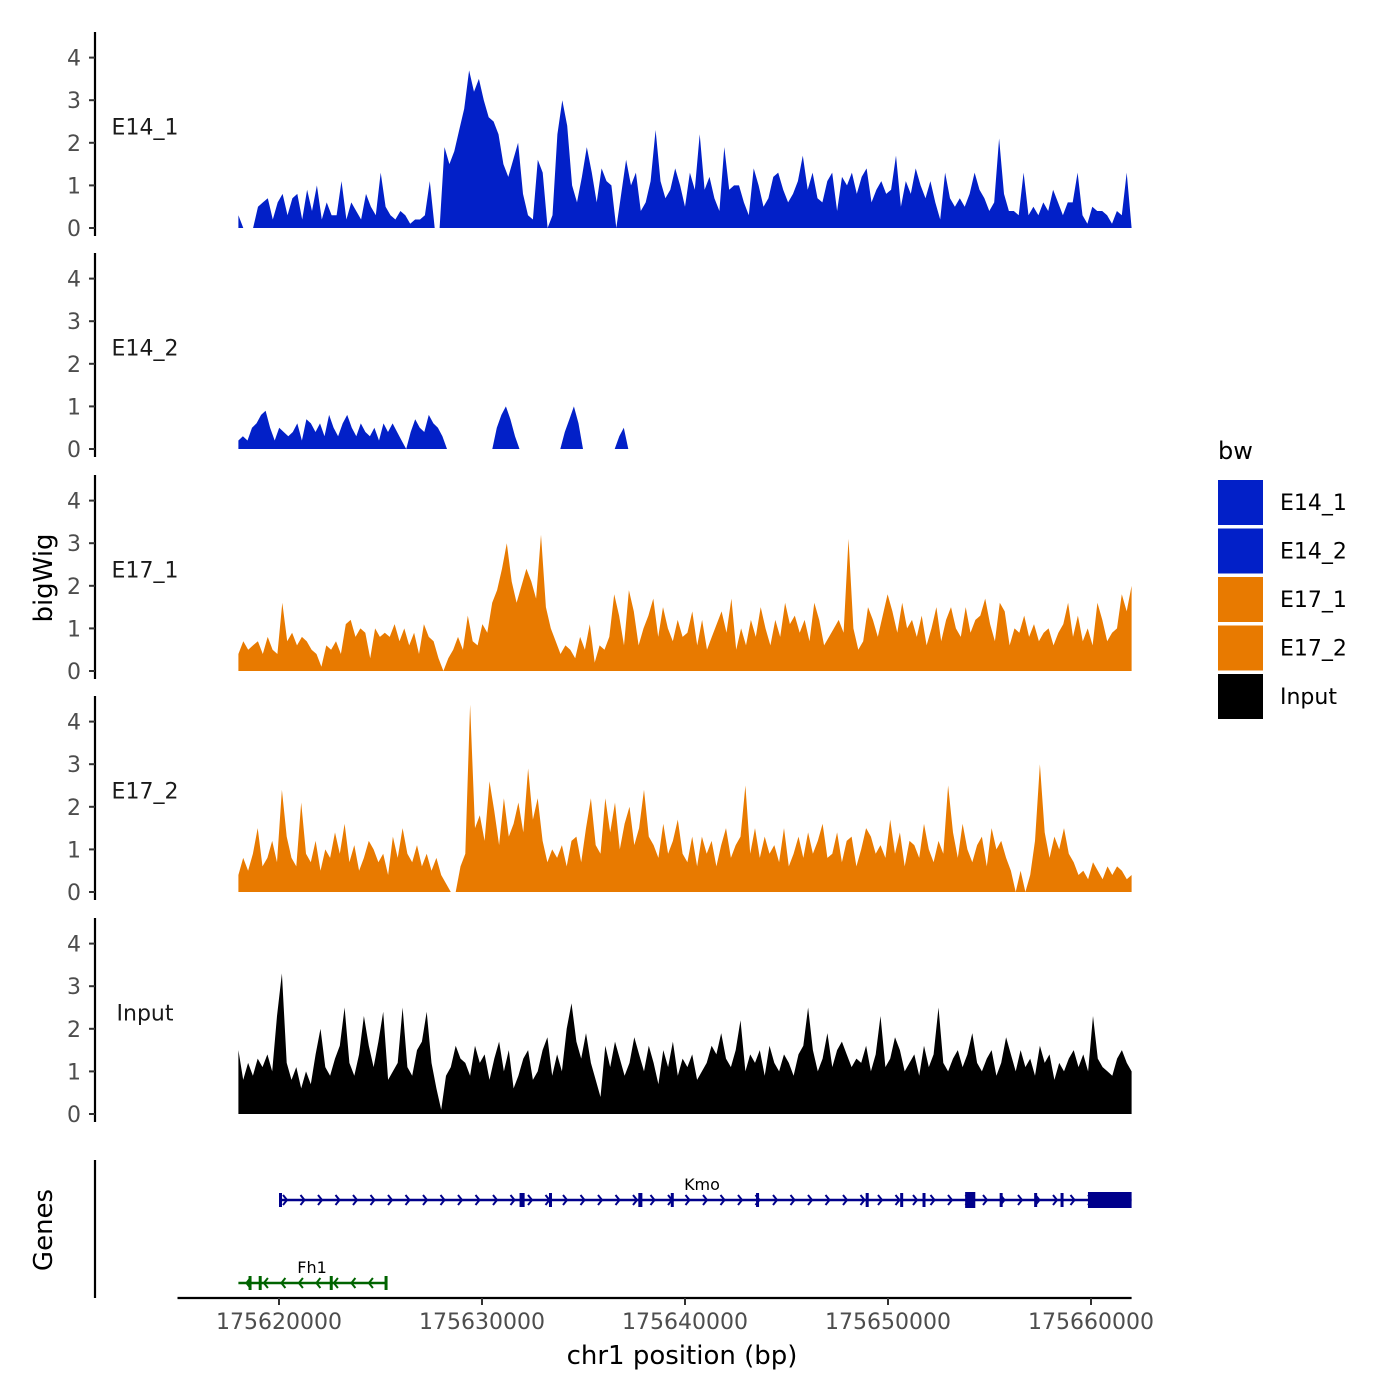 This screenshot has width=1400, height=1400. Describe the element at coordinates (145, 791) in the screenshot. I see `panel-label: E17_2` at that location.